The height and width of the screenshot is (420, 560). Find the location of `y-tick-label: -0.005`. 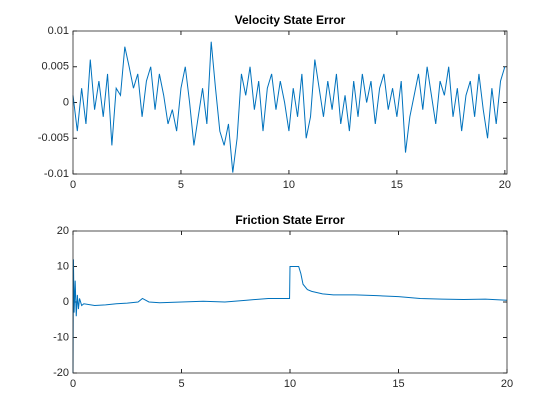

y-tick-label: -0.005 is located at coordinates (53, 138).